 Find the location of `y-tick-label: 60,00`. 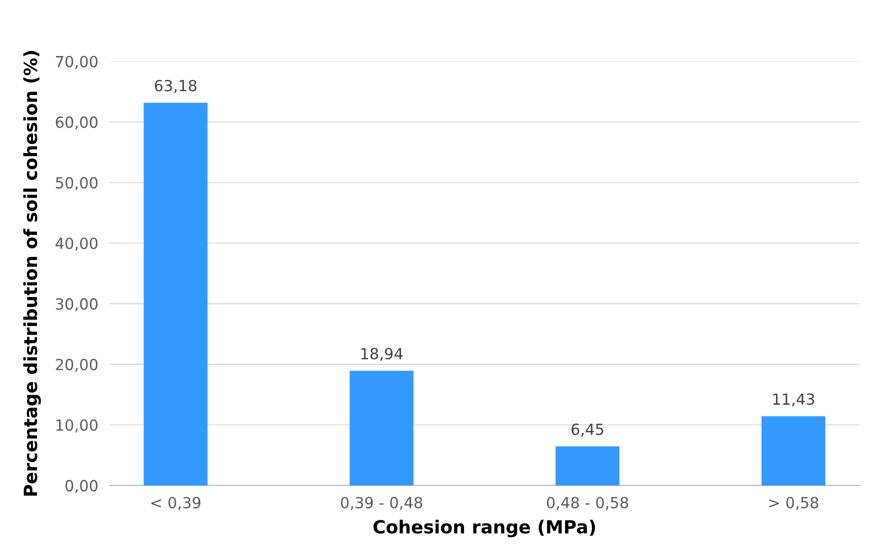

y-tick-label: 60,00 is located at coordinates (77, 123).